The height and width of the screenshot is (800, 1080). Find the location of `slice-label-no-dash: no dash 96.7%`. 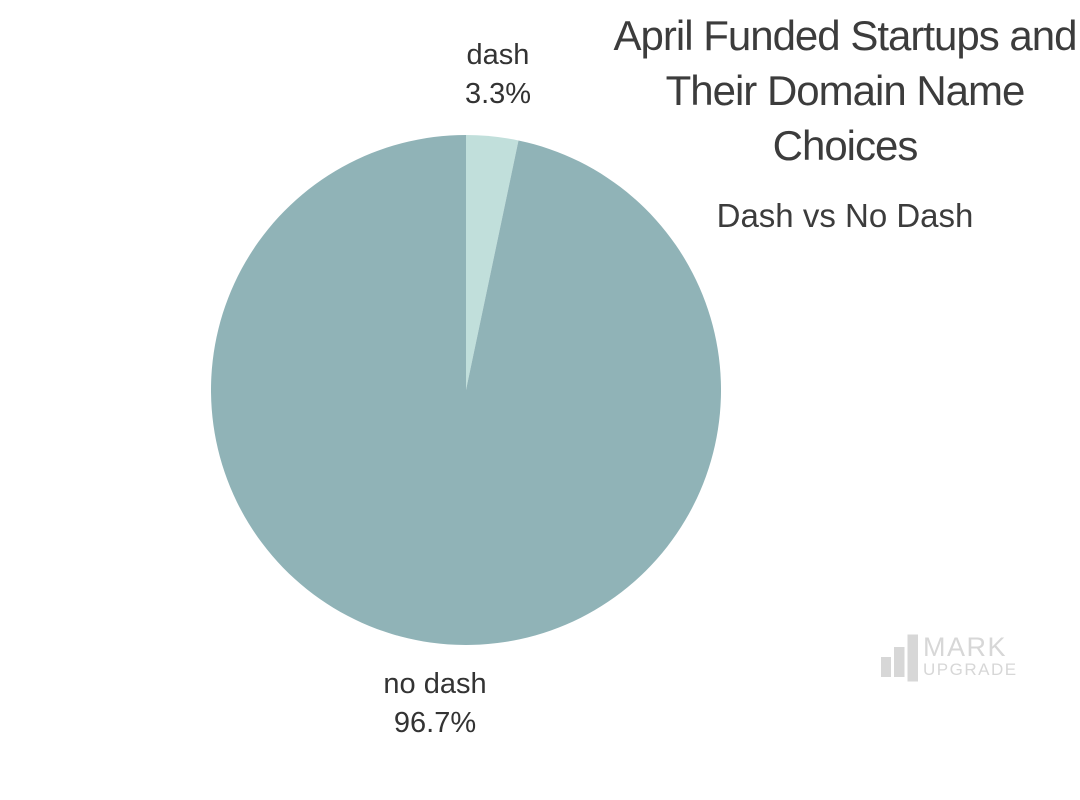

slice-label-no-dash: no dash 96.7% is located at coordinates (435, 704).